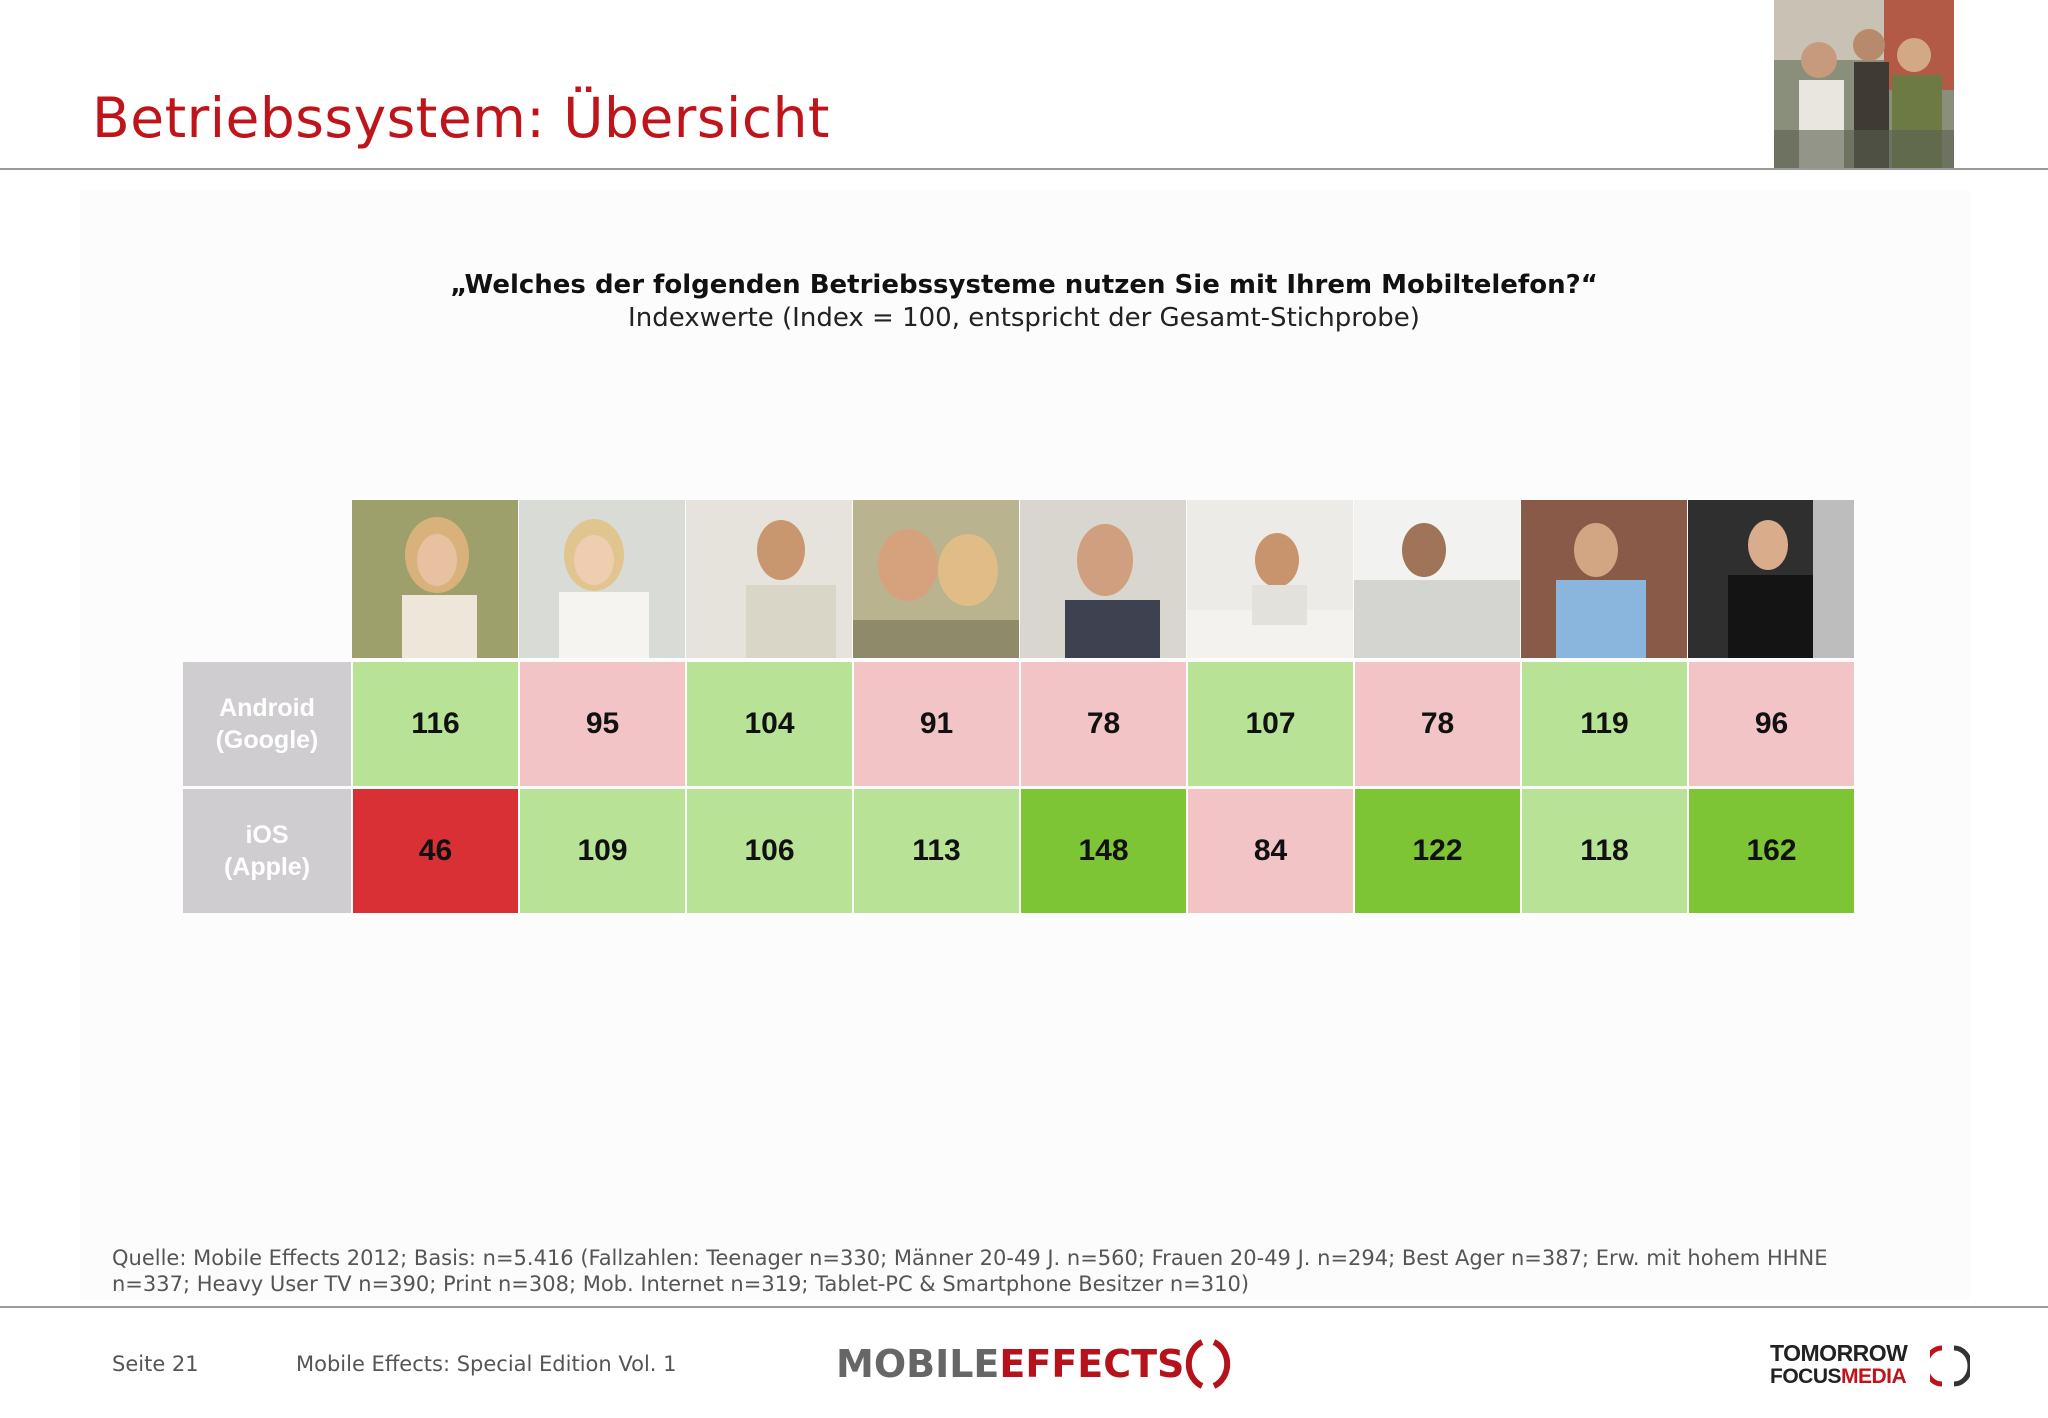 The image size is (2048, 1418). Describe the element at coordinates (602, 724) in the screenshot. I see `index-cell: 95` at that location.